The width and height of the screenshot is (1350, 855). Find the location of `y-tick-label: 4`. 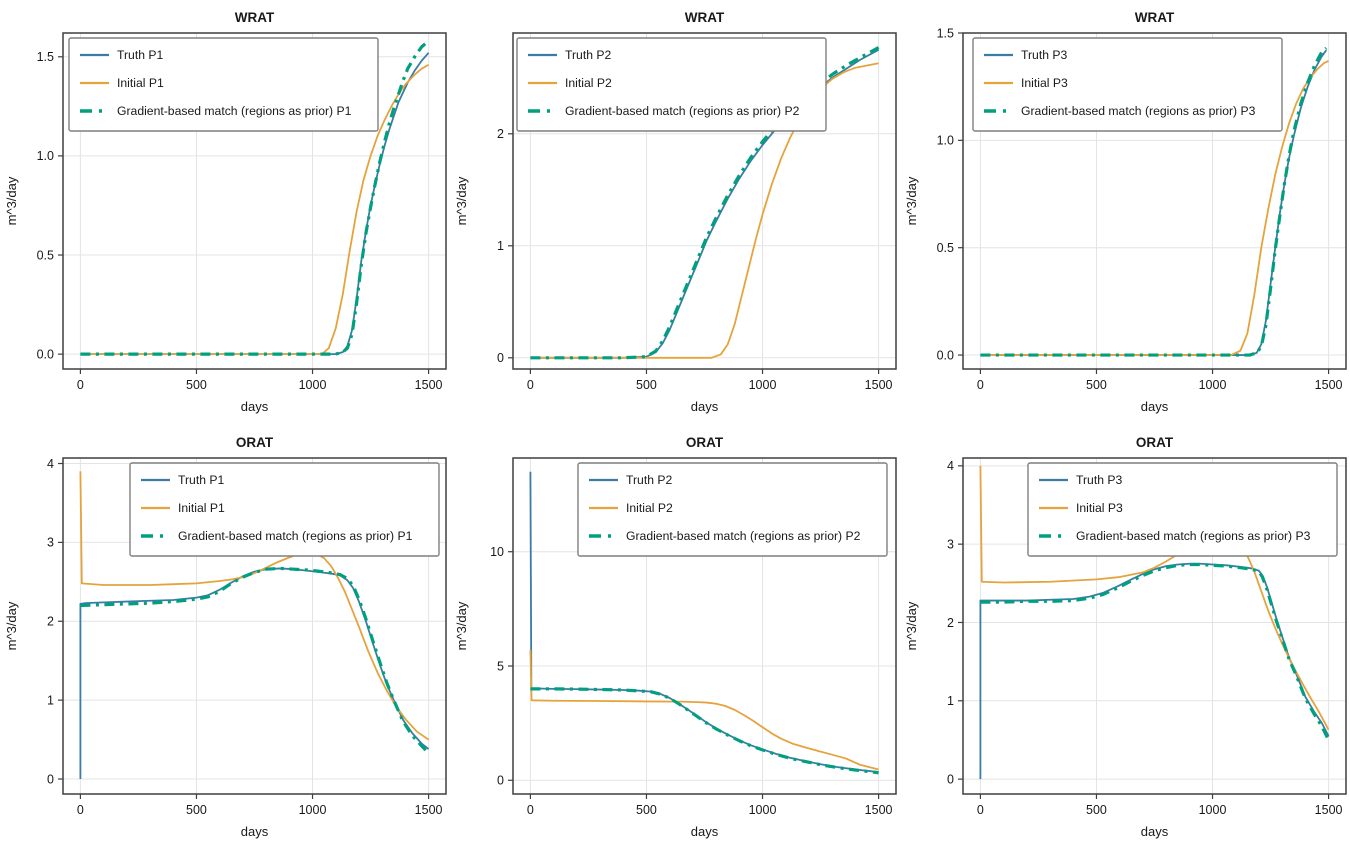

y-tick-label: 4 is located at coordinates (50, 464).